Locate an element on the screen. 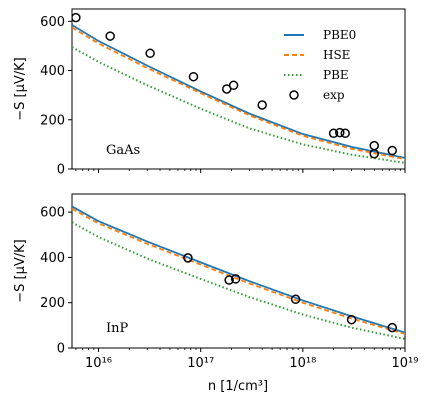 This screenshot has width=436, height=409. gaas-y-axis-label: −S [μV/K] is located at coordinates (20, 89).